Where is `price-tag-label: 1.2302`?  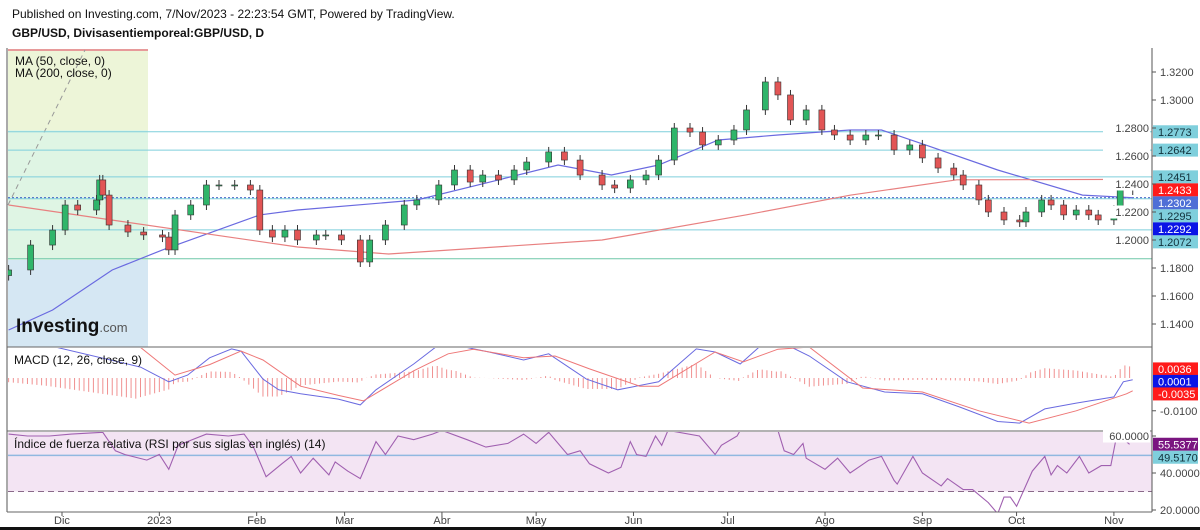
price-tag-label: 1.2302 is located at coordinates (1175, 204).